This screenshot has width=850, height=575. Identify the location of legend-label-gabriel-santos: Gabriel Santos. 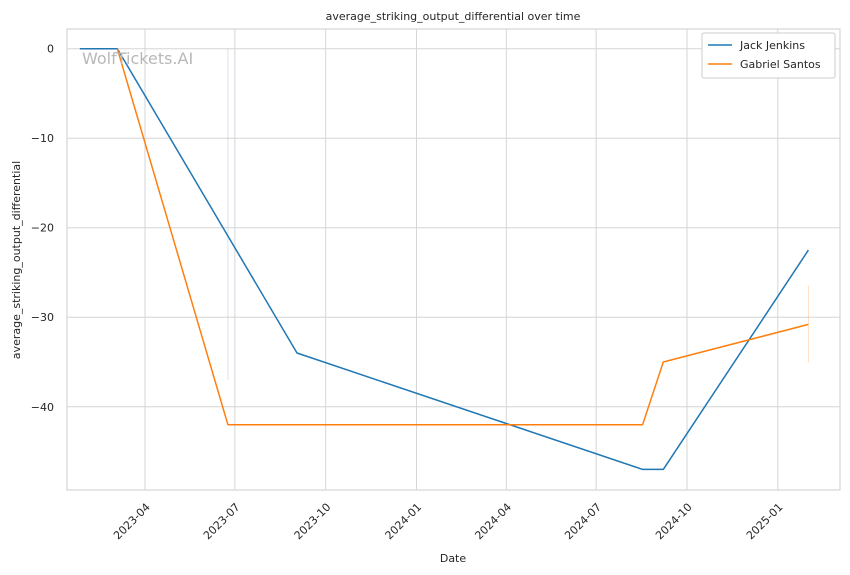
(780, 64).